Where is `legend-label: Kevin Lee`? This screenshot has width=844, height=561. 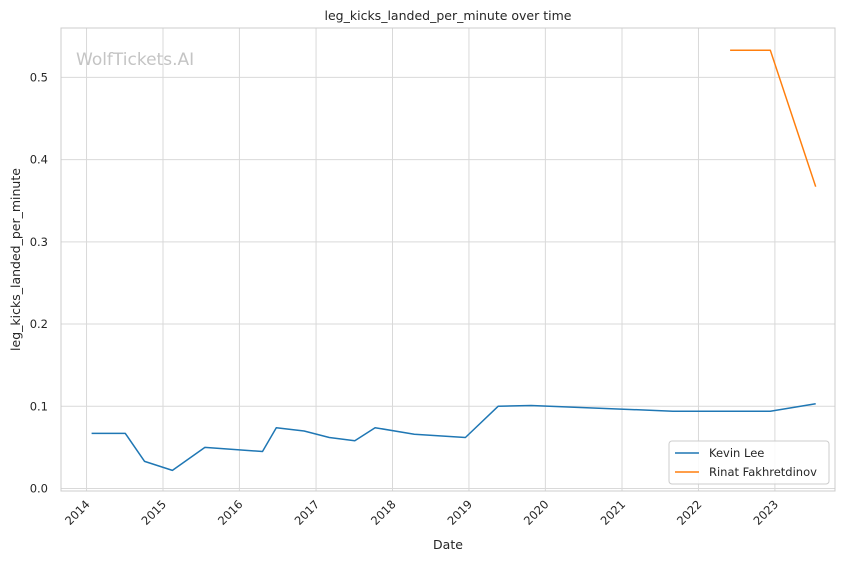 legend-label: Kevin Lee is located at coordinates (736, 453).